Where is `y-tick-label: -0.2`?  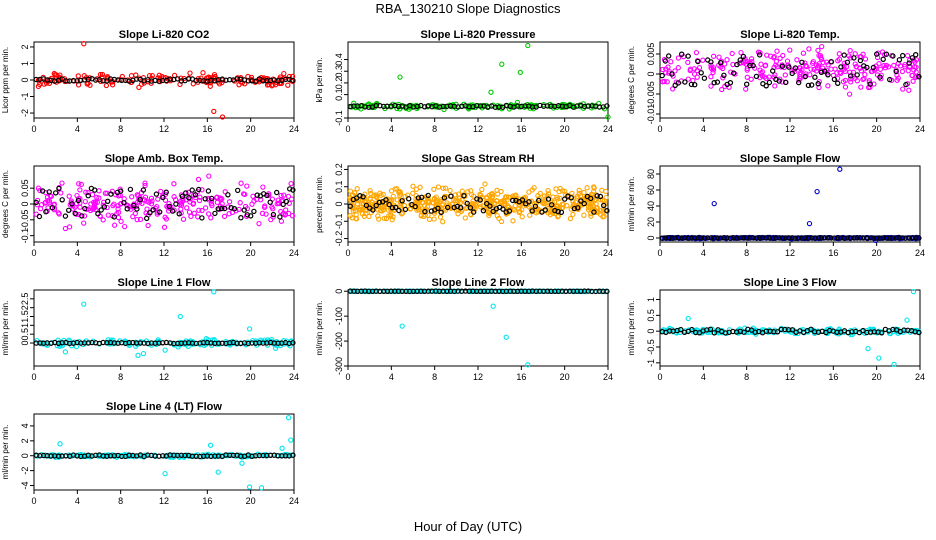 y-tick-label: -0.2 is located at coordinates (339, 239).